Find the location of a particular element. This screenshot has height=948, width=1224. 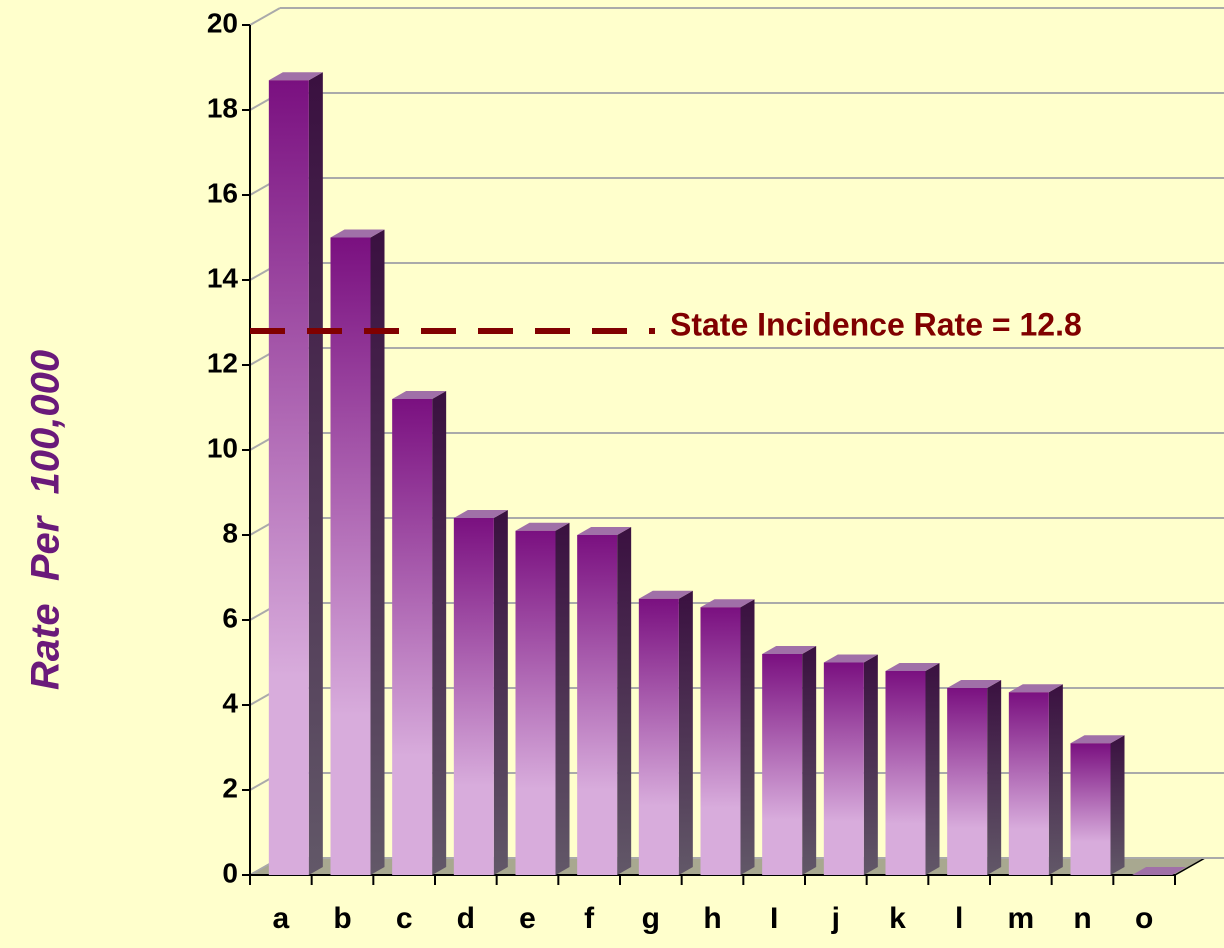

y-tick-label: 14 is located at coordinates (223, 277).